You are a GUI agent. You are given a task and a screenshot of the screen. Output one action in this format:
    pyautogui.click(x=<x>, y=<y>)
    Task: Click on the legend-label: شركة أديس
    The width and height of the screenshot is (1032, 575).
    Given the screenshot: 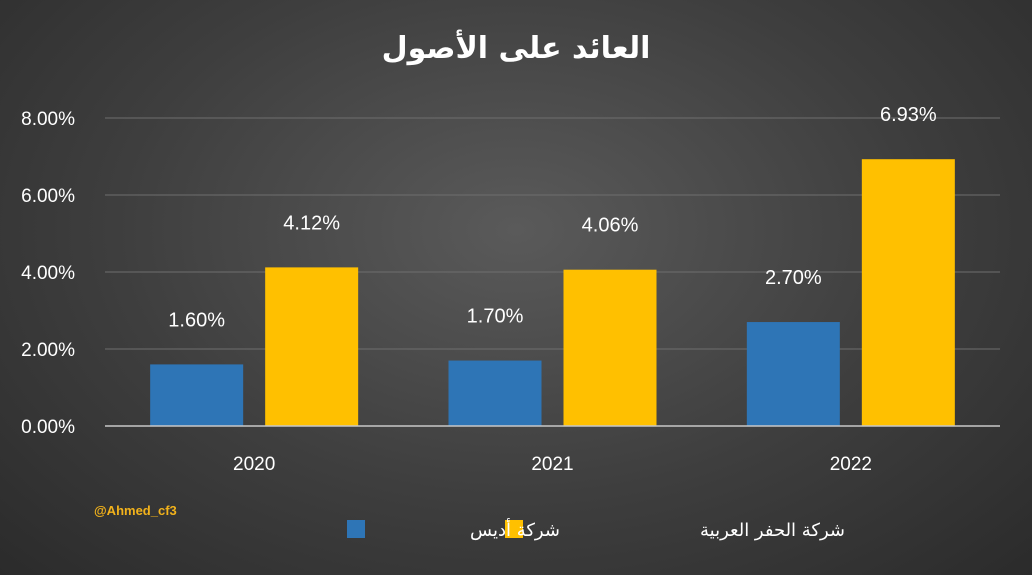 What is the action you would take?
    pyautogui.click(x=515, y=529)
    